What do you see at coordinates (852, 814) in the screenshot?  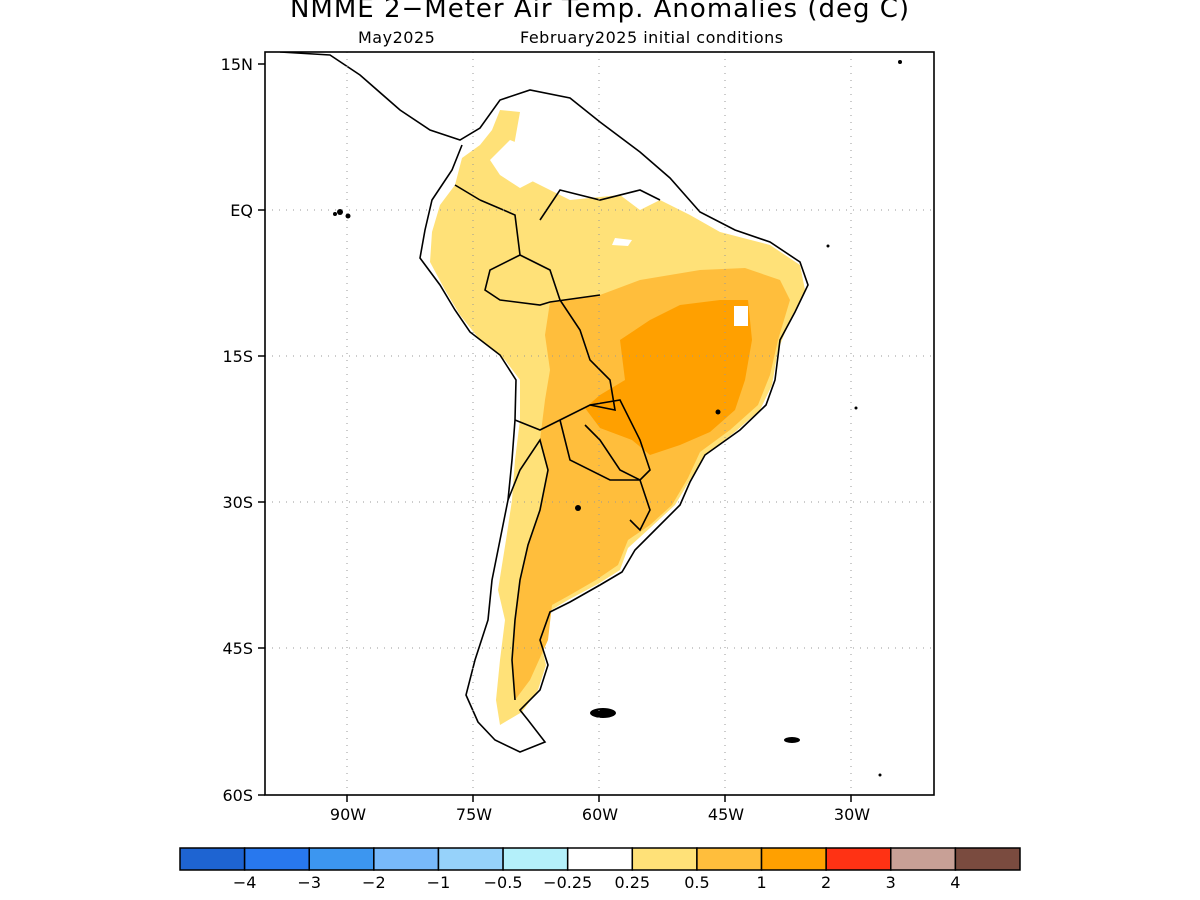 I see `lon-tick-label: 30W` at bounding box center [852, 814].